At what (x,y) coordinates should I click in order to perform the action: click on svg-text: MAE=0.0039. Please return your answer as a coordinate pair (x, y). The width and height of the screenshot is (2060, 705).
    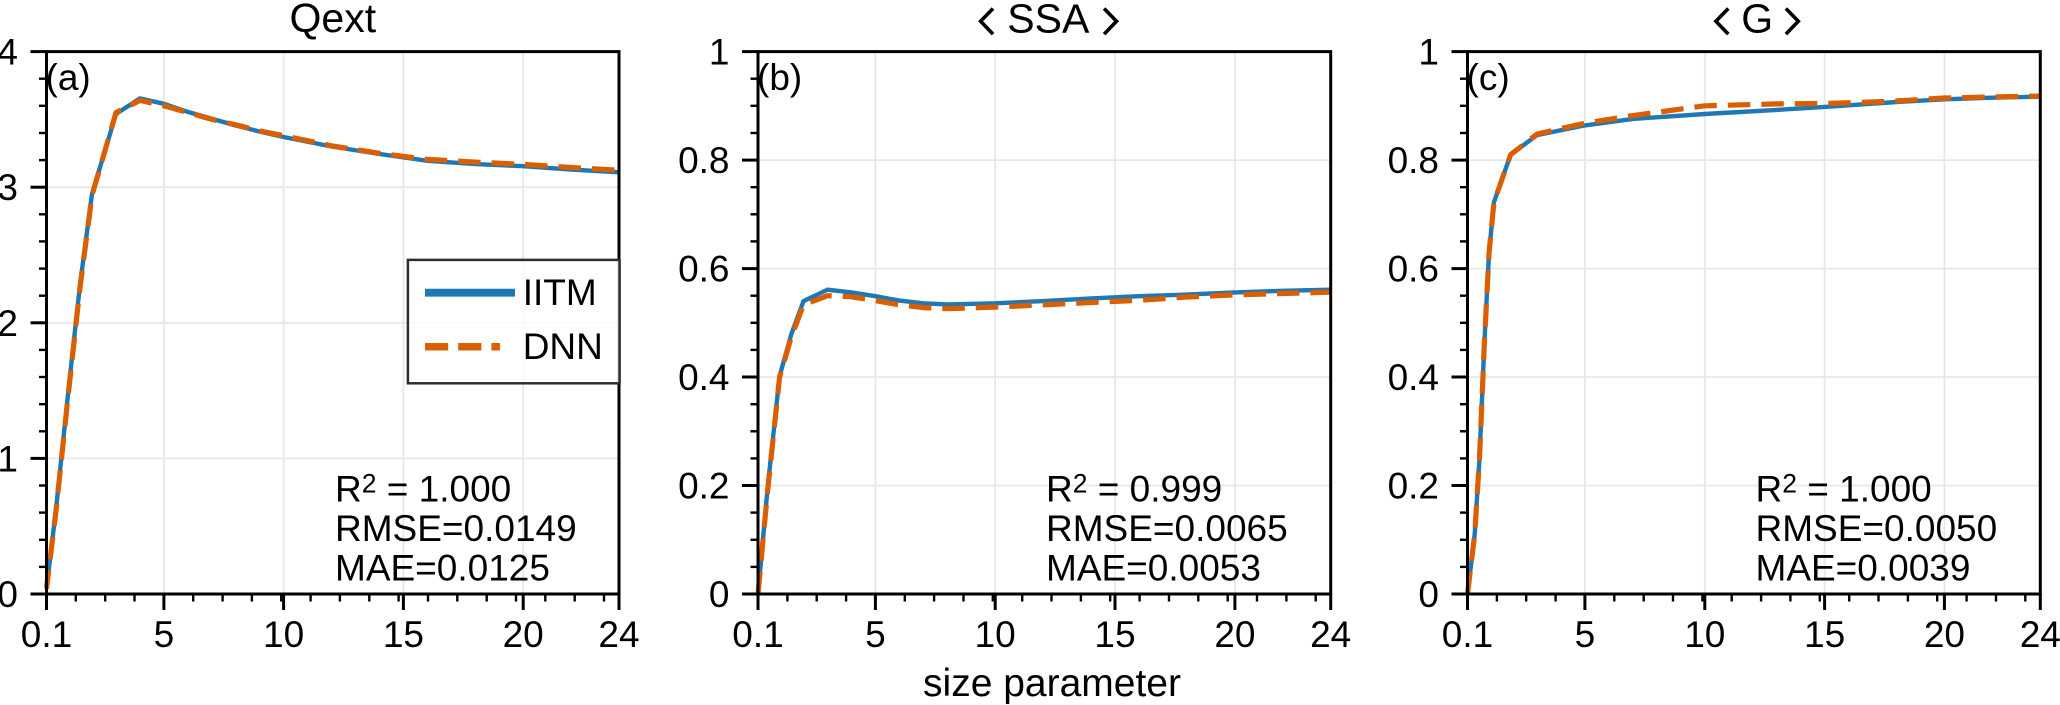
    Looking at the image, I should click on (1863, 568).